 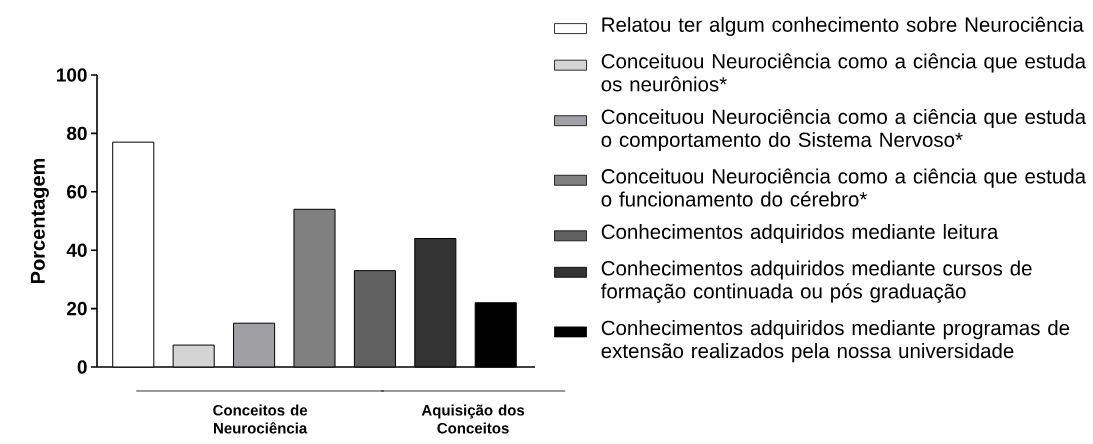 What do you see at coordinates (77, 308) in the screenshot?
I see `y-tick-label: 20` at bounding box center [77, 308].